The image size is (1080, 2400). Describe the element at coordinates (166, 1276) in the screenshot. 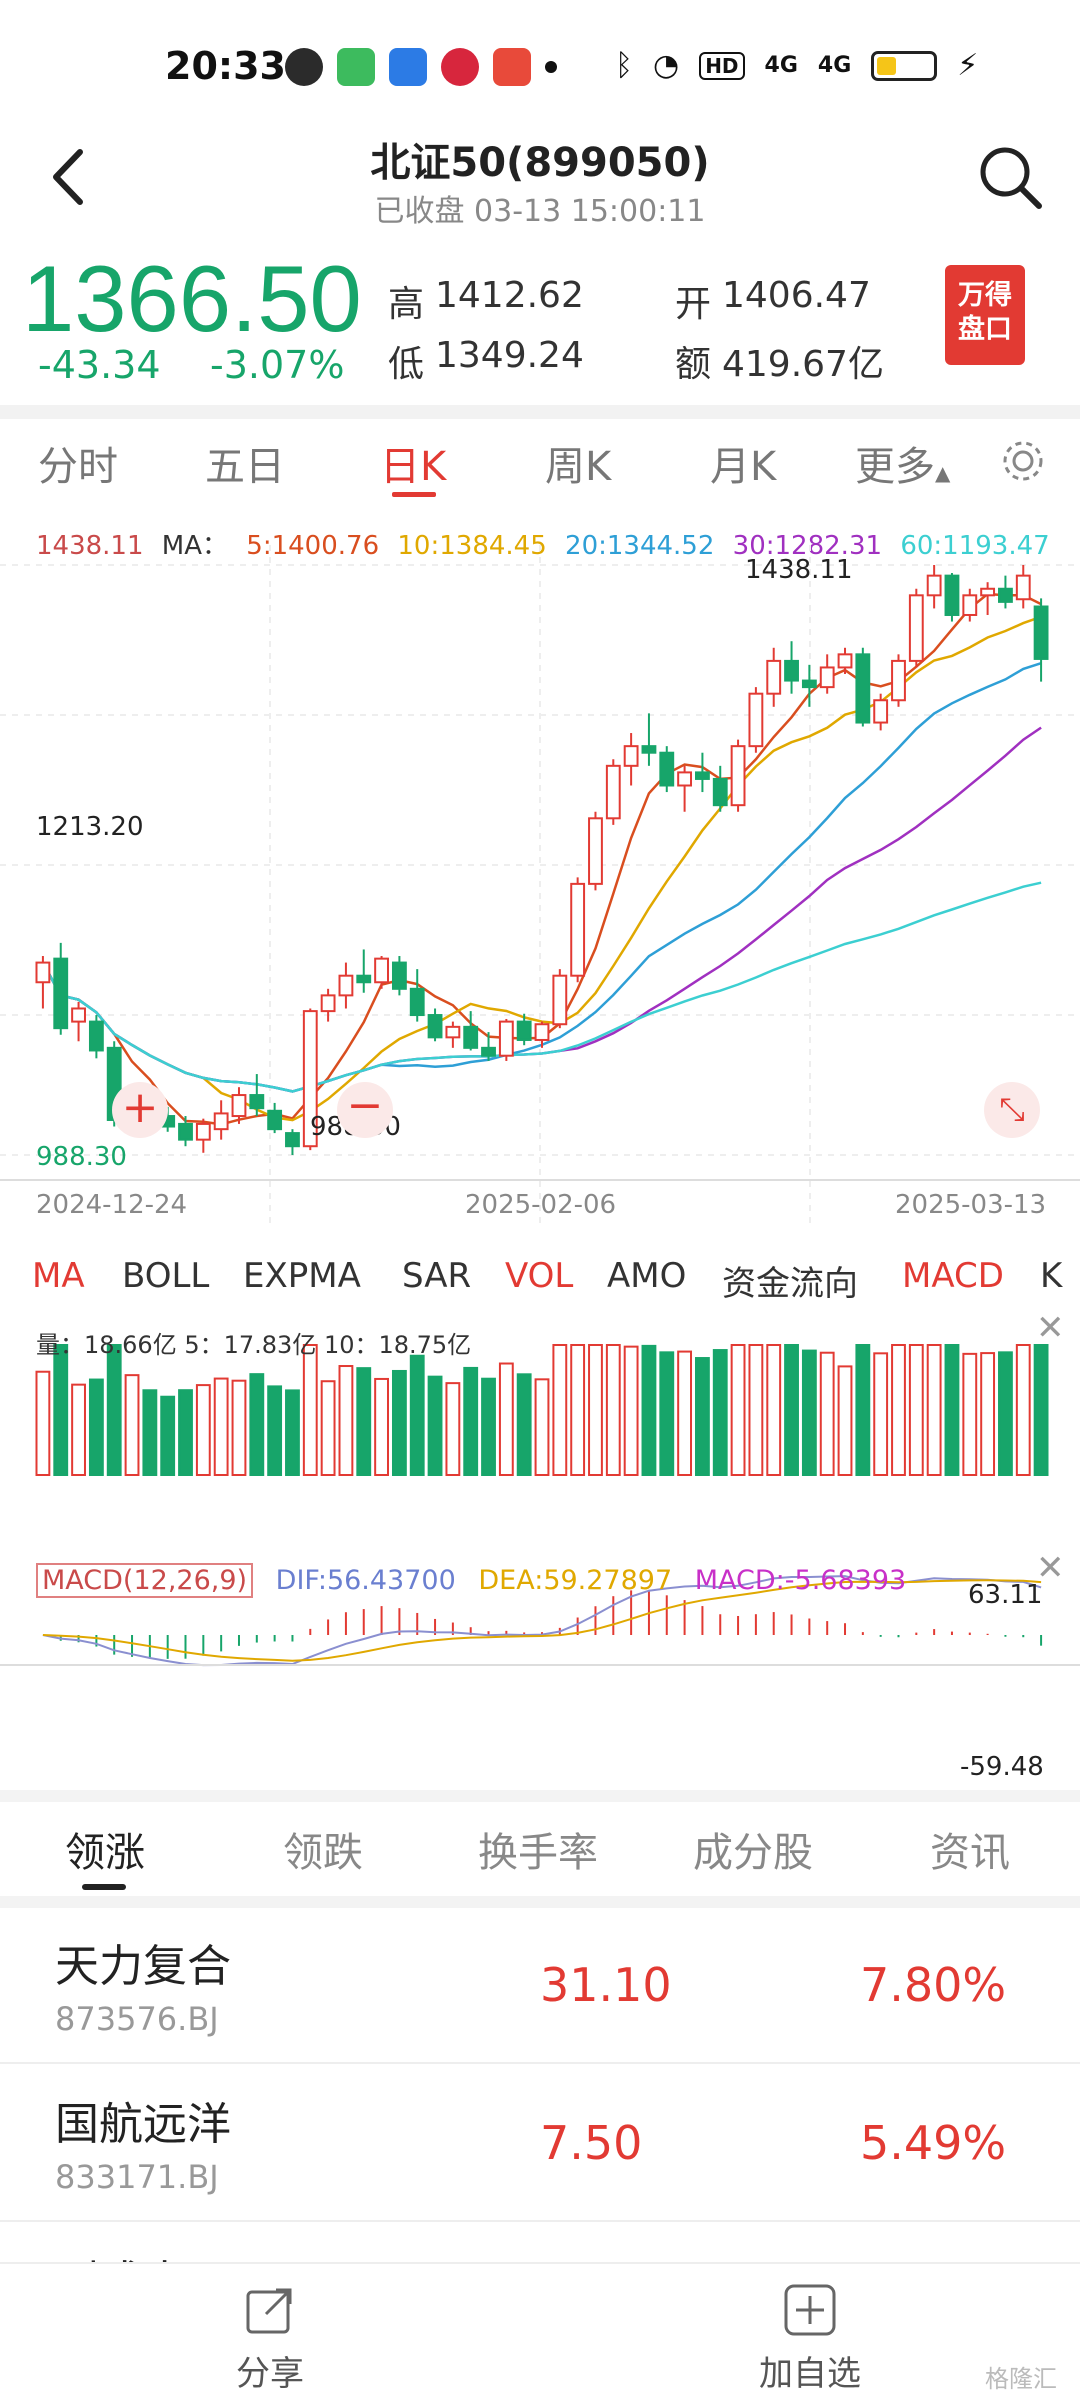

I see `ind-tab-boll: BOLL` at that location.